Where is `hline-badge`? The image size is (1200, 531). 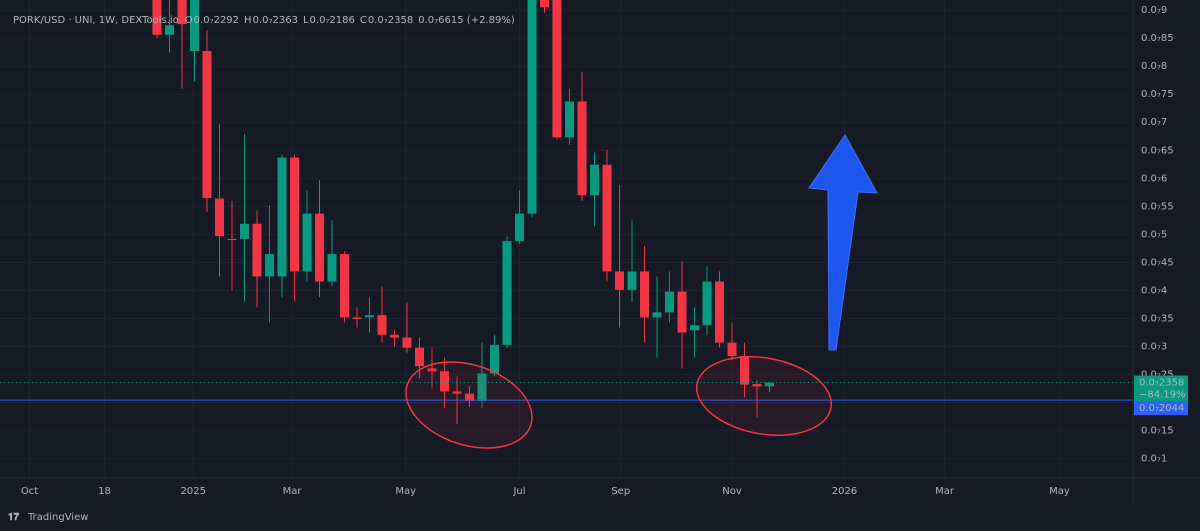
hline-badge is located at coordinates (1161, 408).